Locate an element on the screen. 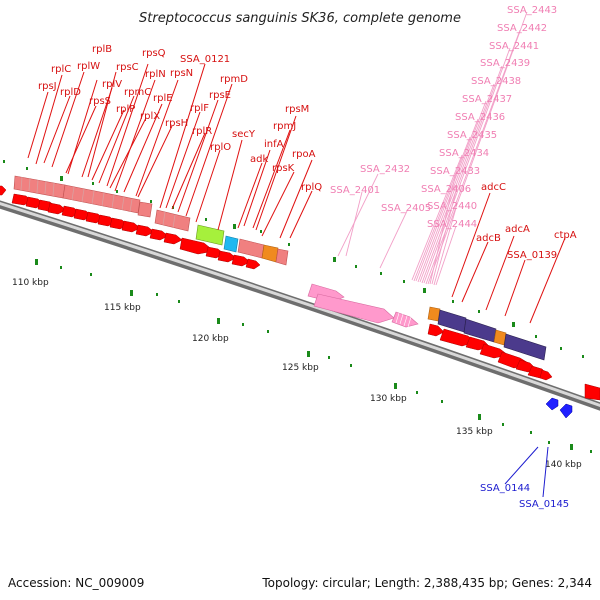 This screenshot has width=600, height=600. gene-label-SSA_0144: SSA_0144 is located at coordinates (505, 488).